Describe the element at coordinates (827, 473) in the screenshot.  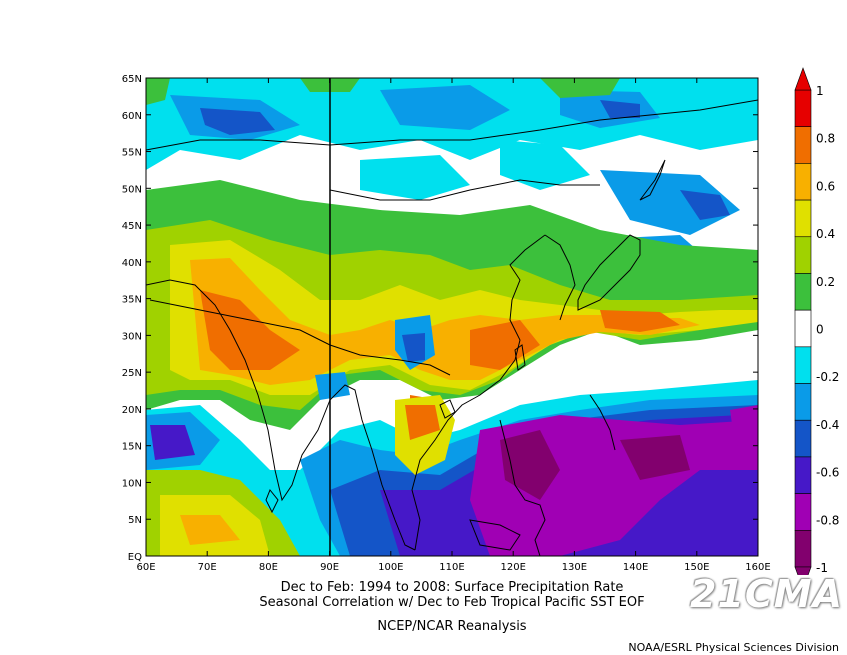
I see `colorbar-label: -0.6` at that location.